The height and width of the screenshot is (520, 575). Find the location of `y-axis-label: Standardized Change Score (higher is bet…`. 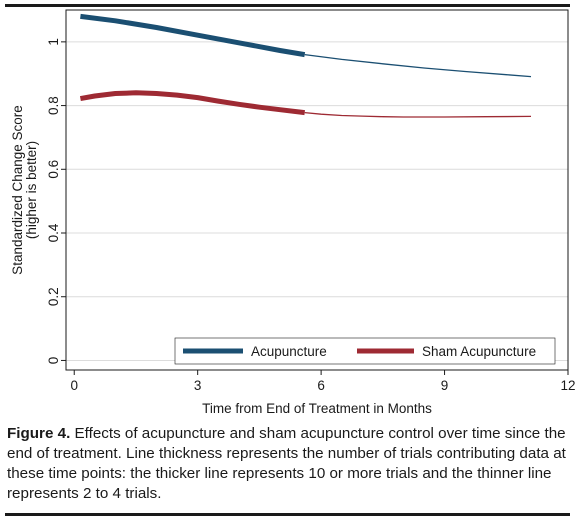

y-axis-label: Standardized Change Score (higher is bet… is located at coordinates (24, 190).